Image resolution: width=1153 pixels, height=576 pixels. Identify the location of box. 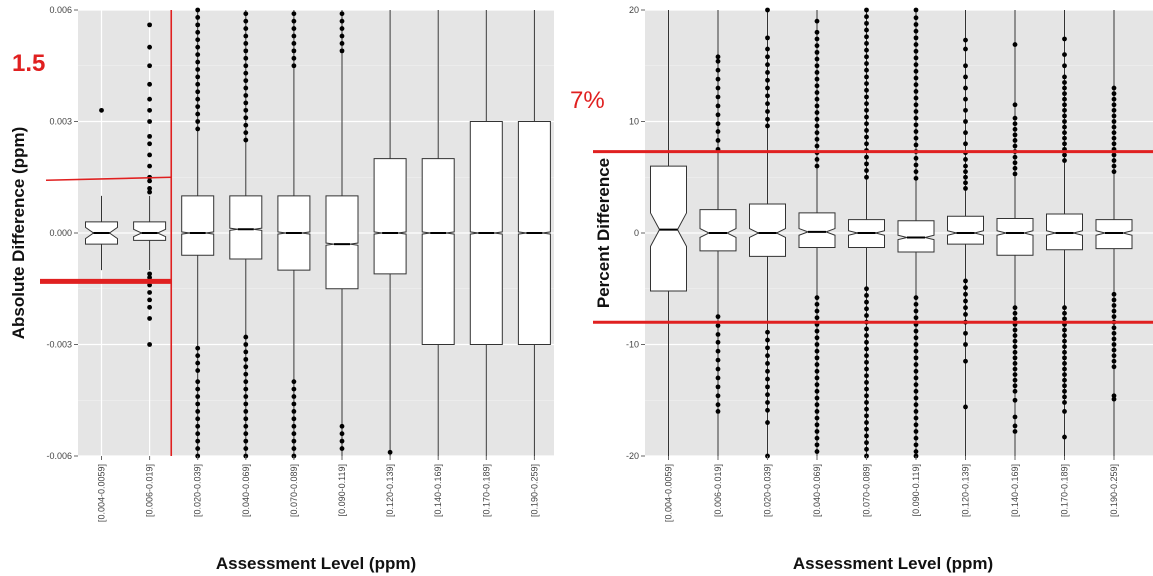
(718, 230).